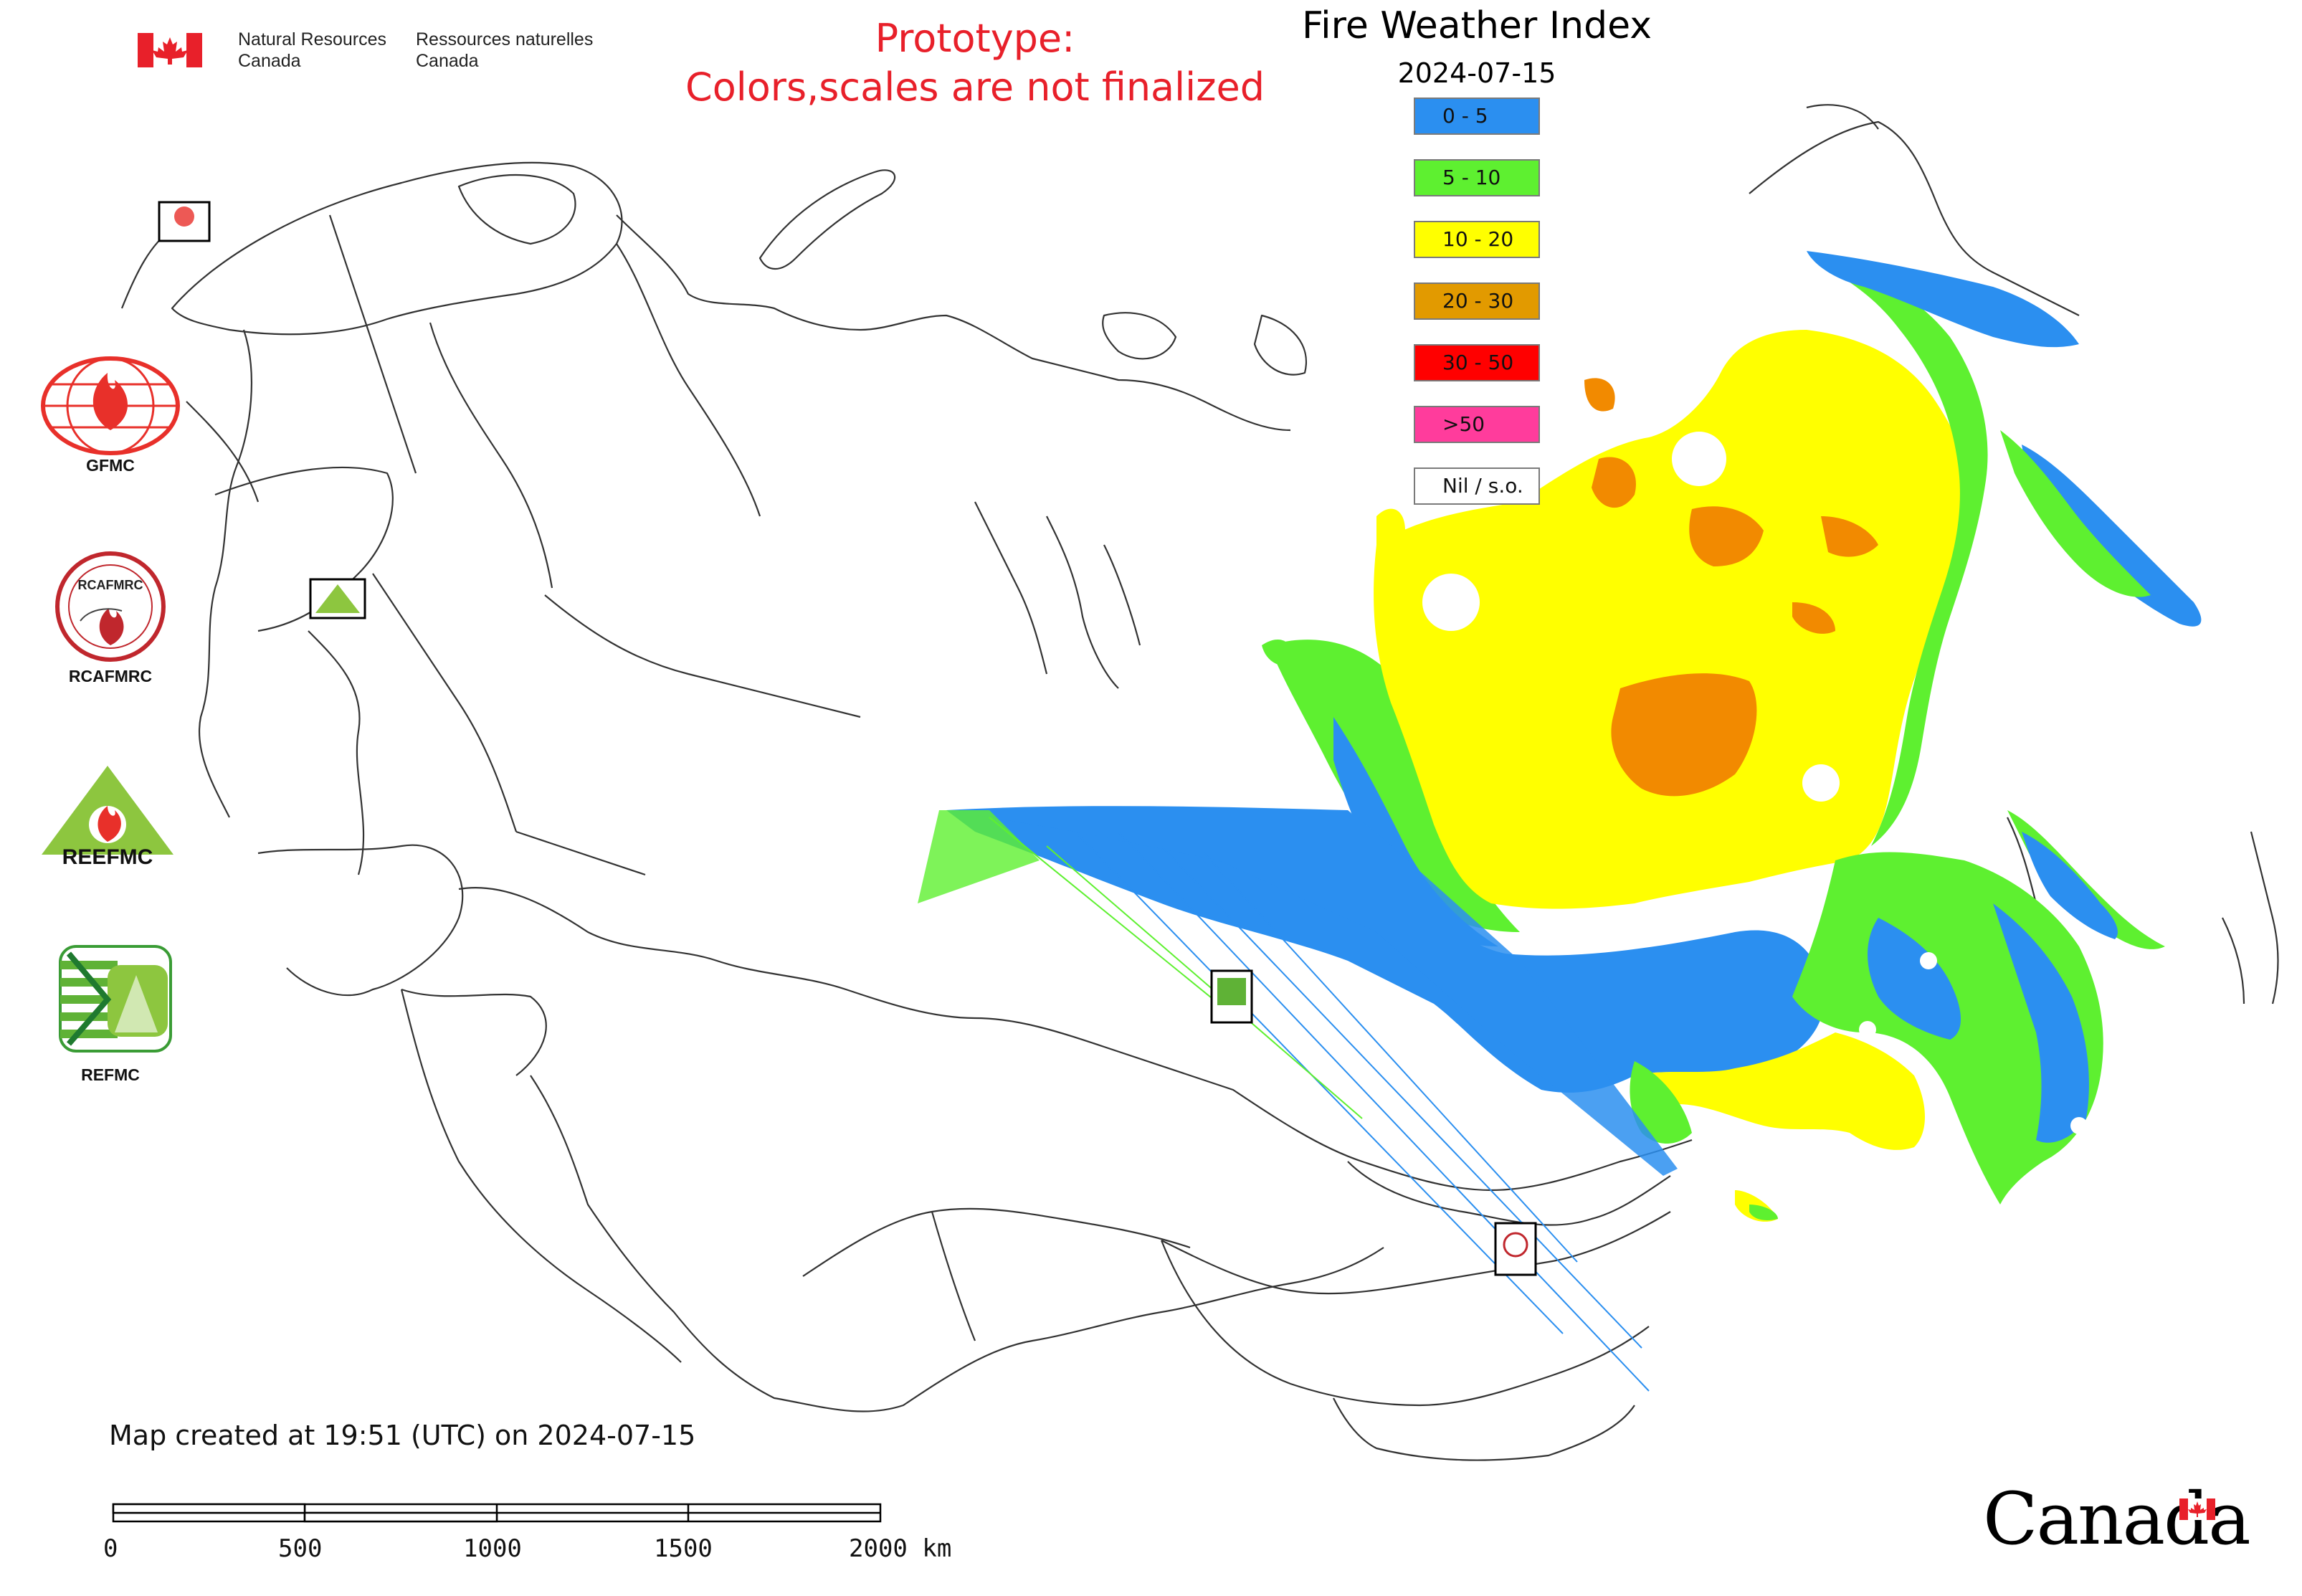 The width and height of the screenshot is (2302, 1596). I want to click on wordmark-flag-icon, so click(2197, 1509).